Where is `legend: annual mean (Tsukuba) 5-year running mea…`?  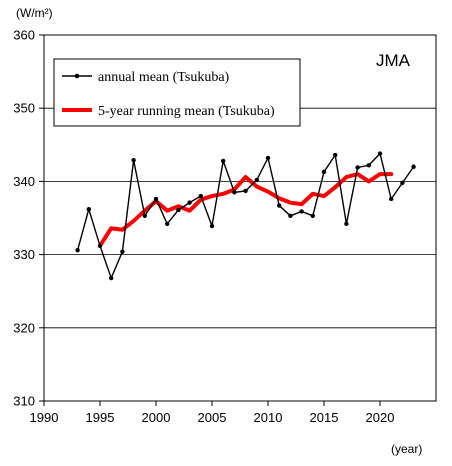 legend: annual mean (Tsukuba) 5-year running mea… is located at coordinates (177, 92).